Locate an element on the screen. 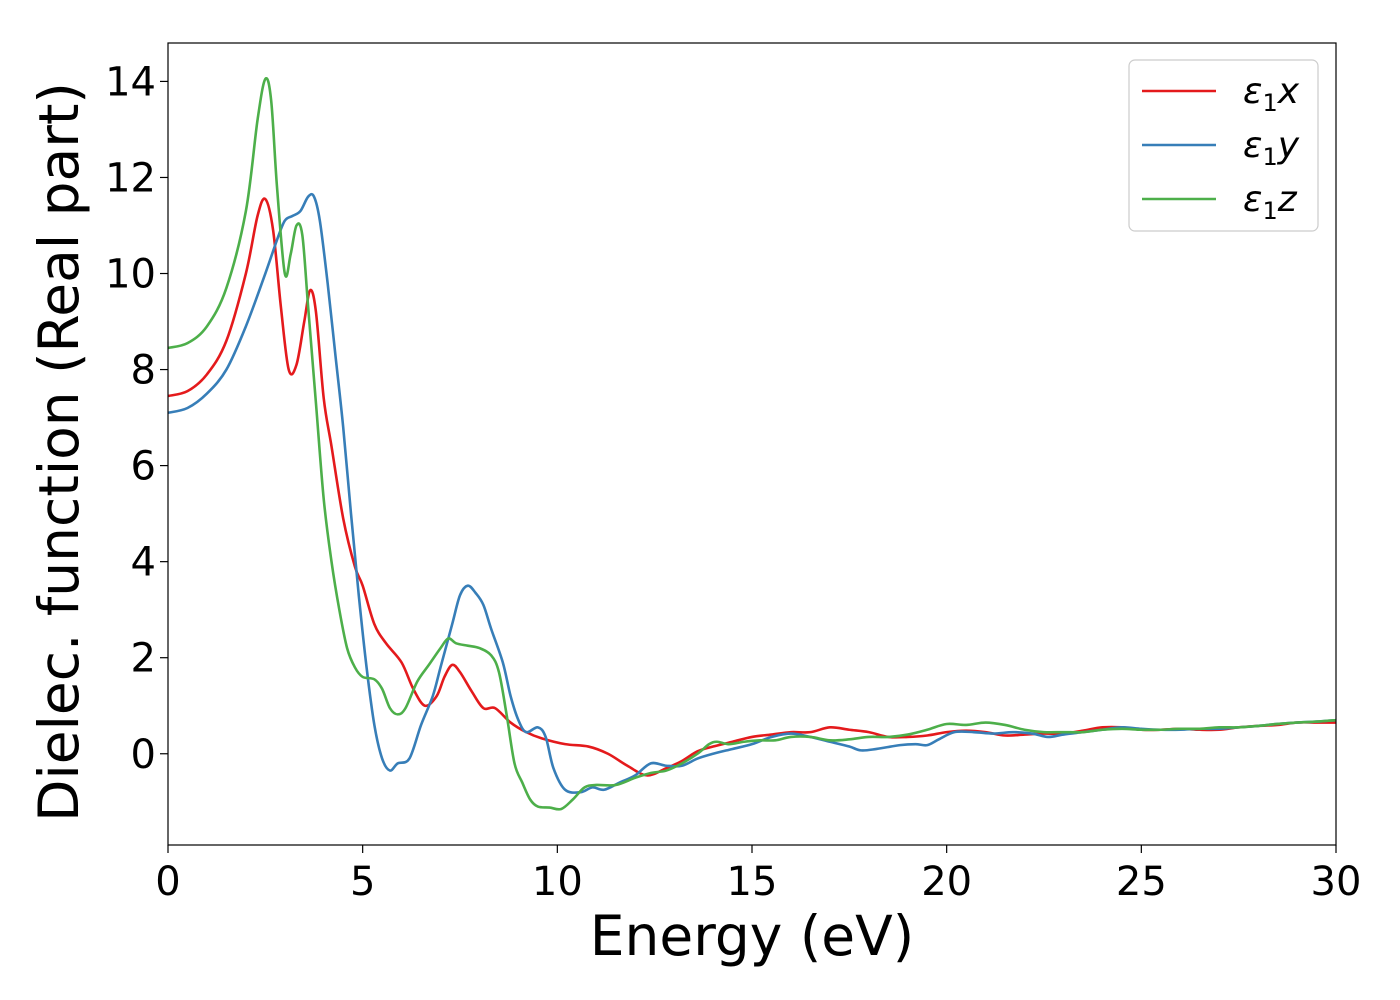 This screenshot has height=1000, width=1400. x-tick-label: 0 is located at coordinates (167, 882).